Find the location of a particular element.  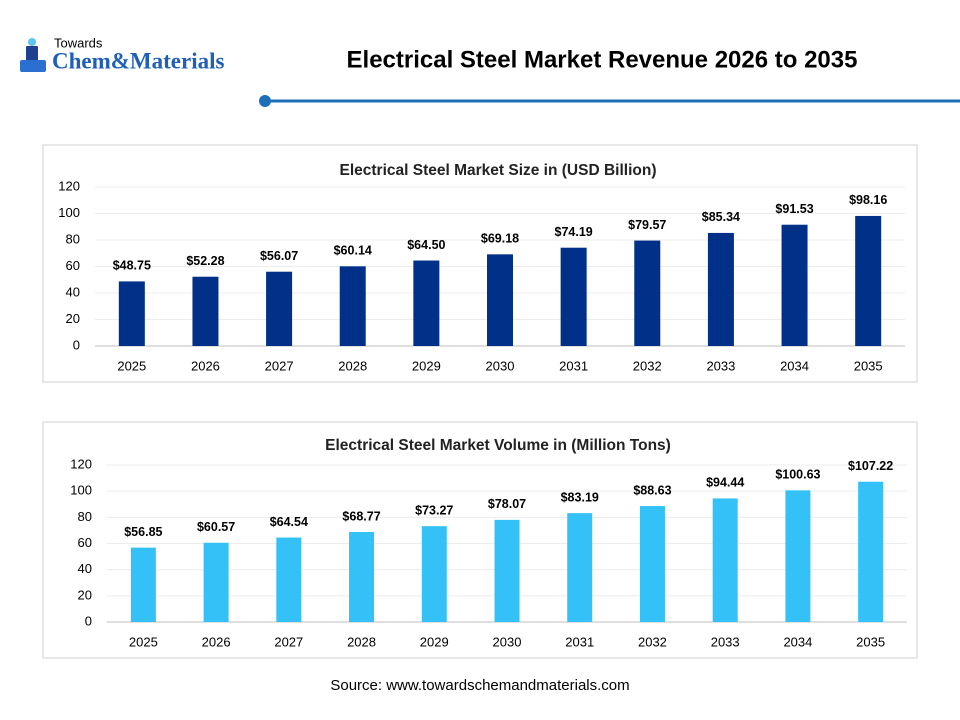

data-label: $68.77 is located at coordinates (361, 516).